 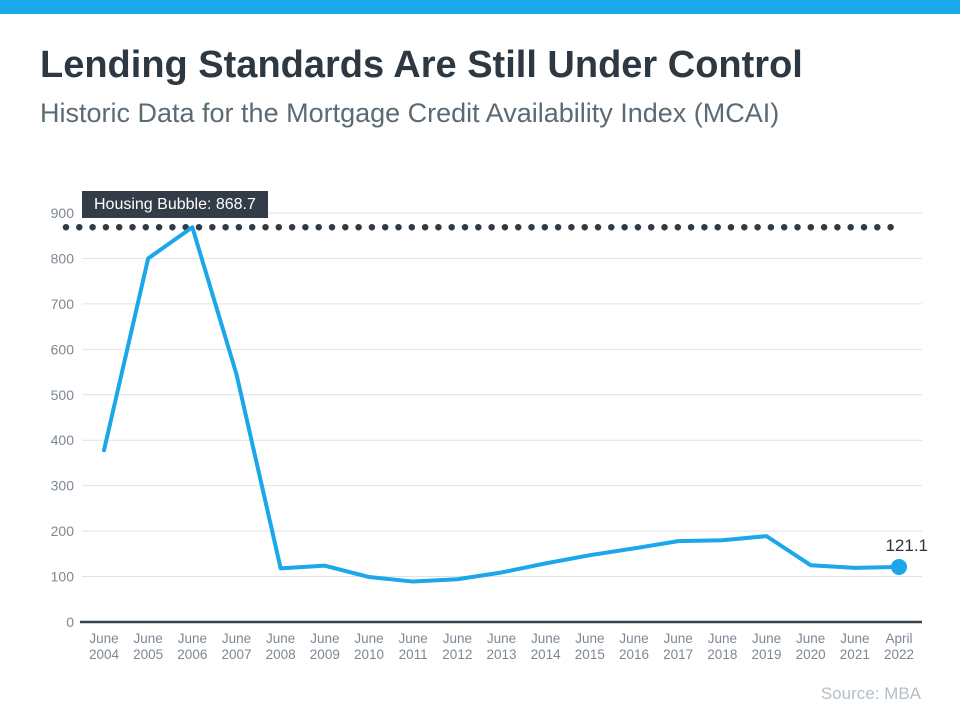 I want to click on y-tick-label: 200, so click(x=63, y=531).